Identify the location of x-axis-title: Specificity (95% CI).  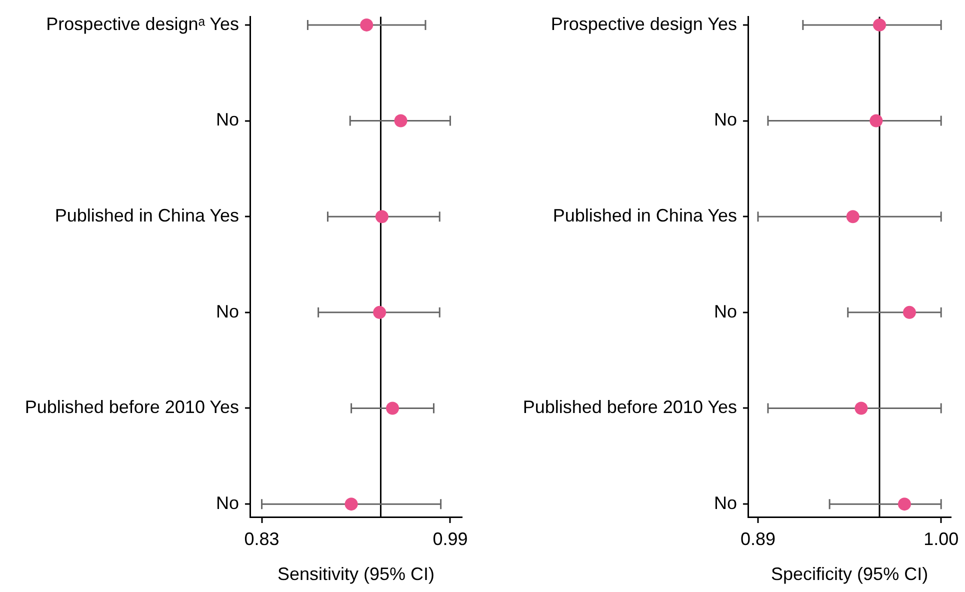
(849, 574).